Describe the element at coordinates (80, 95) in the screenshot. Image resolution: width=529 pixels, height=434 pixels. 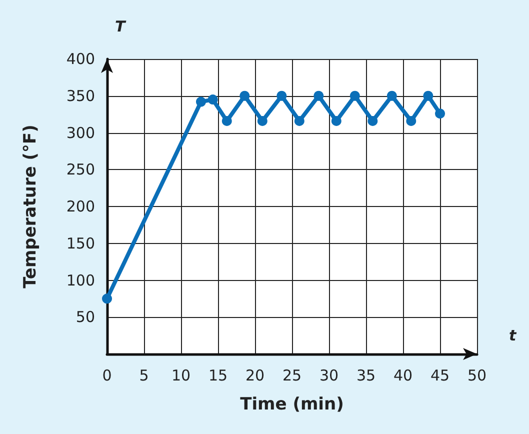
I see `y-tick-label: 350` at that location.